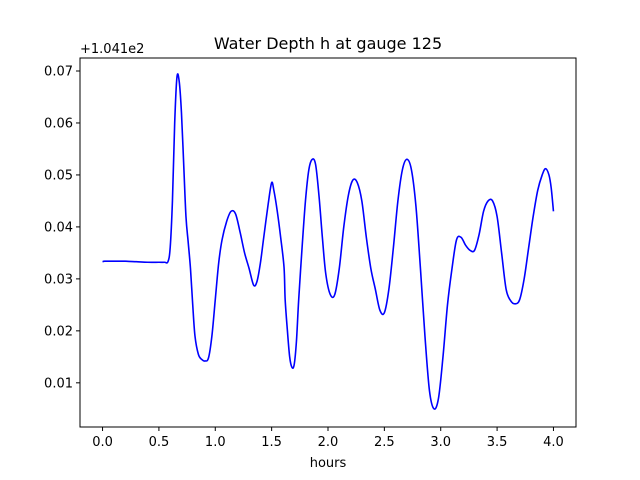 The width and height of the screenshot is (640, 480). I want to click on y-offset-label: +1.041e2, so click(112, 49).